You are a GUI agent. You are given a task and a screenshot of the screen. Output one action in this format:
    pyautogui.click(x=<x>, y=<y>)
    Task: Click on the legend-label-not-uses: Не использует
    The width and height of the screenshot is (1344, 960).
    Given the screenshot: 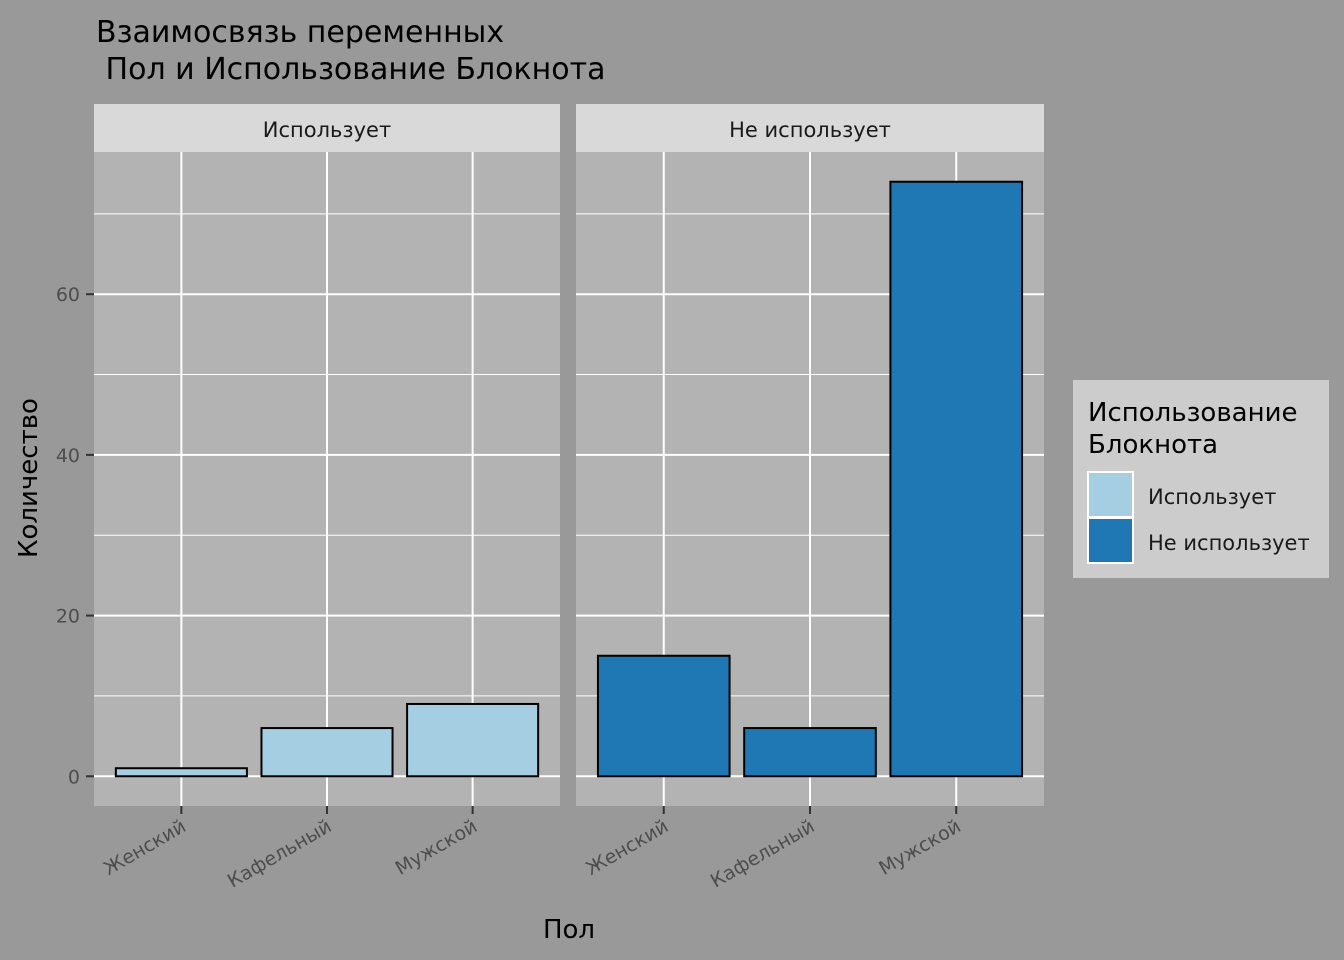 What is the action you would take?
    pyautogui.click(x=1229, y=543)
    